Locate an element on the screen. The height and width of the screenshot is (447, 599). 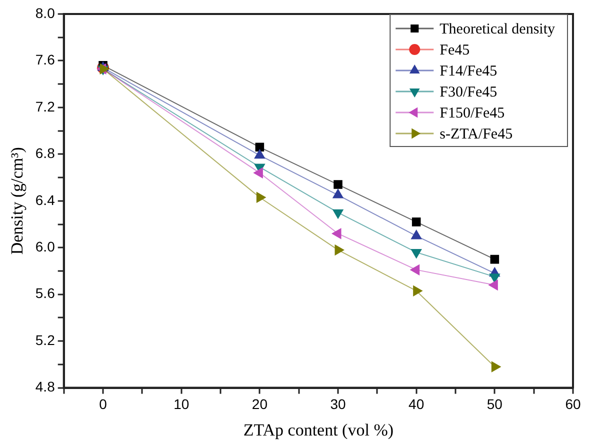
y-tick-label: 6.0 is located at coordinates (45, 246).